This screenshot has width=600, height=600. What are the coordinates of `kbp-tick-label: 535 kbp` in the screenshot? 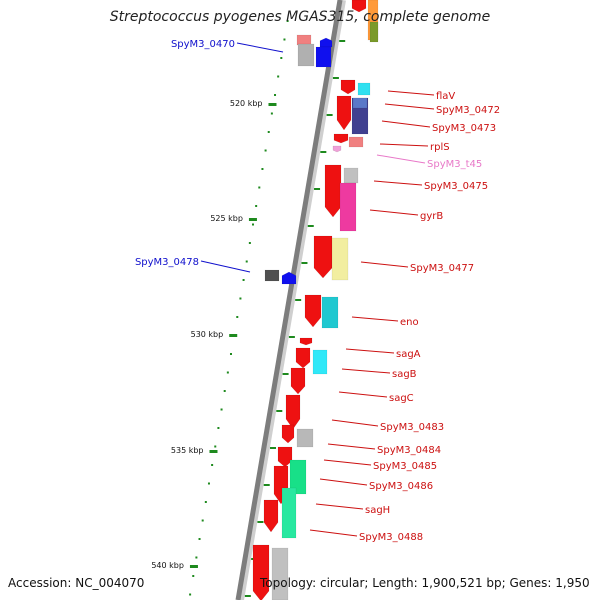 It's located at (187, 450).